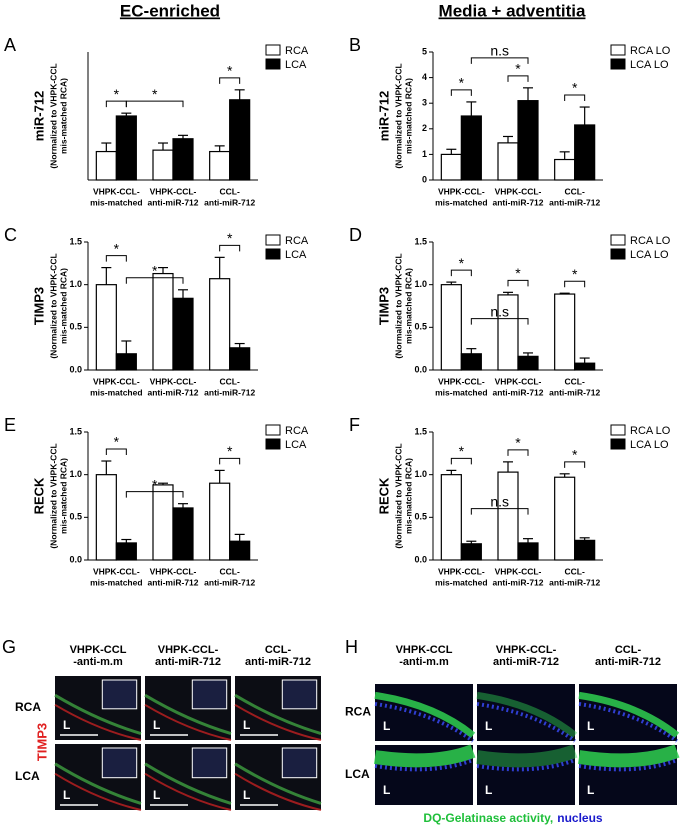  Describe the element at coordinates (488, 818) in the screenshot. I see `caption-green: DQ-Gelatinase activity,` at that location.